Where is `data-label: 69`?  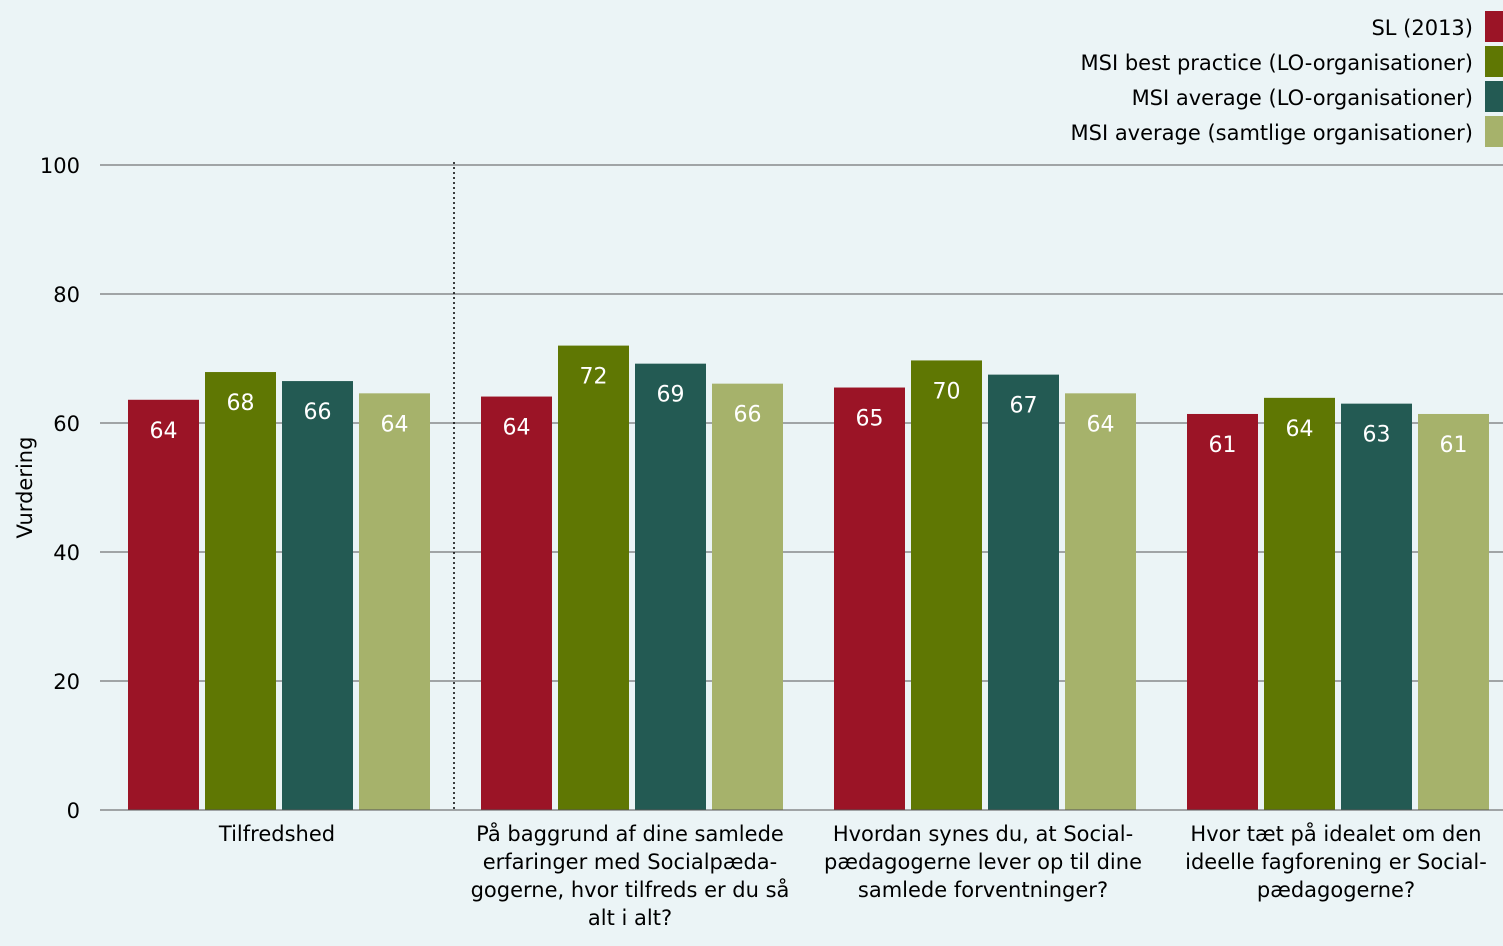
data-label: 69 is located at coordinates (671, 395).